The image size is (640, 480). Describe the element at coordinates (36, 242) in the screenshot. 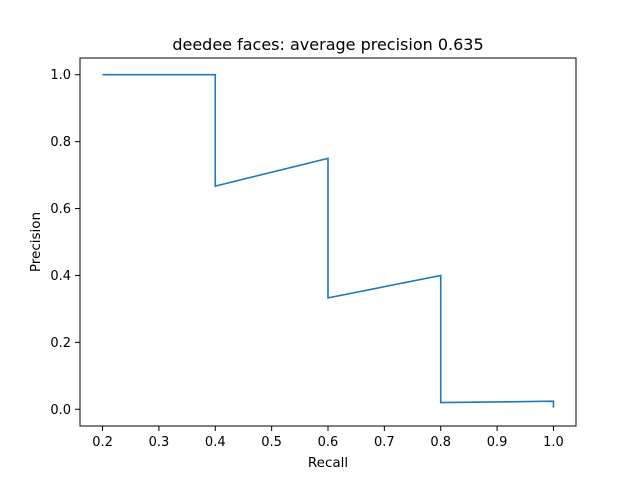

I see `y-axis-label: Precision` at that location.